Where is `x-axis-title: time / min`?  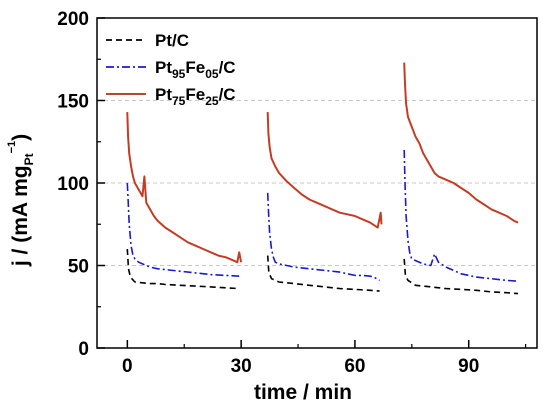 x-axis-title: time / min is located at coordinates (303, 392).